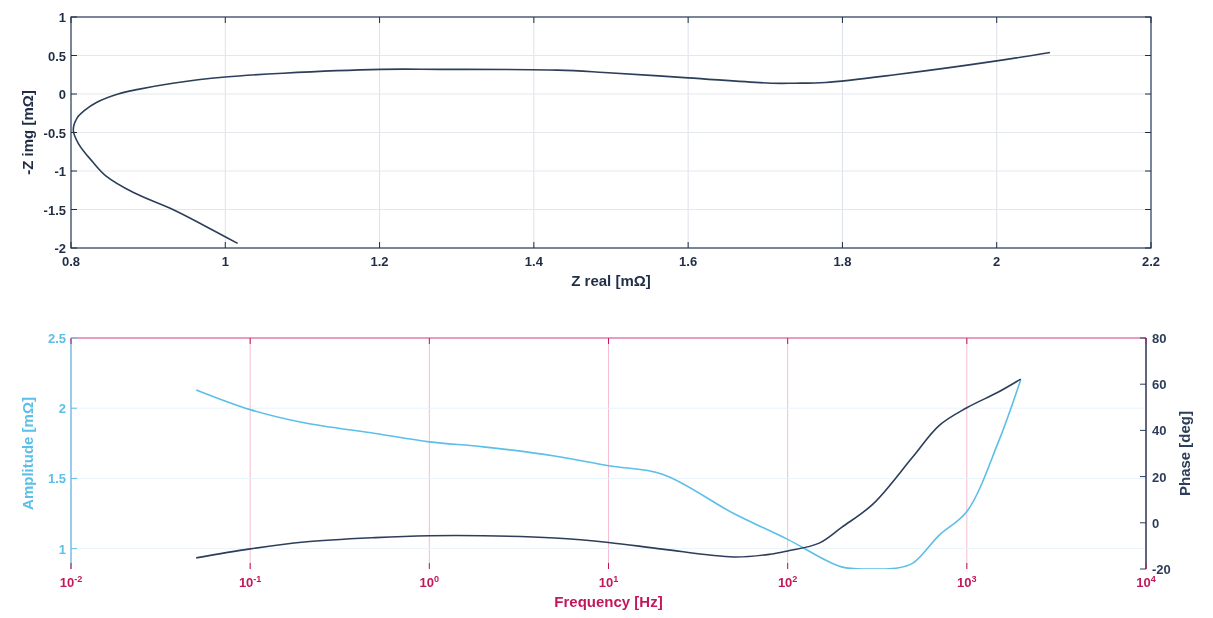 The height and width of the screenshot is (618, 1213). Describe the element at coordinates (54, 133) in the screenshot. I see `y-tick-label: -0.5` at that location.